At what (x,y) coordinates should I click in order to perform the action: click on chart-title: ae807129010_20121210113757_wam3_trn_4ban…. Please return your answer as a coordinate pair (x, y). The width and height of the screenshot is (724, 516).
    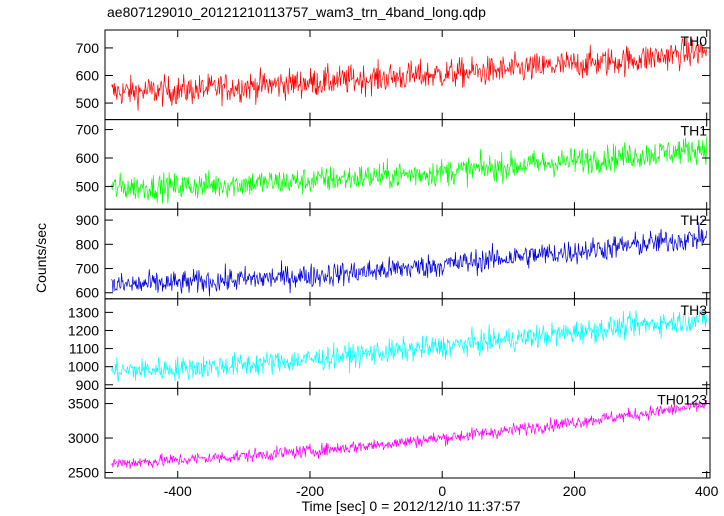
    Looking at the image, I should click on (296, 12).